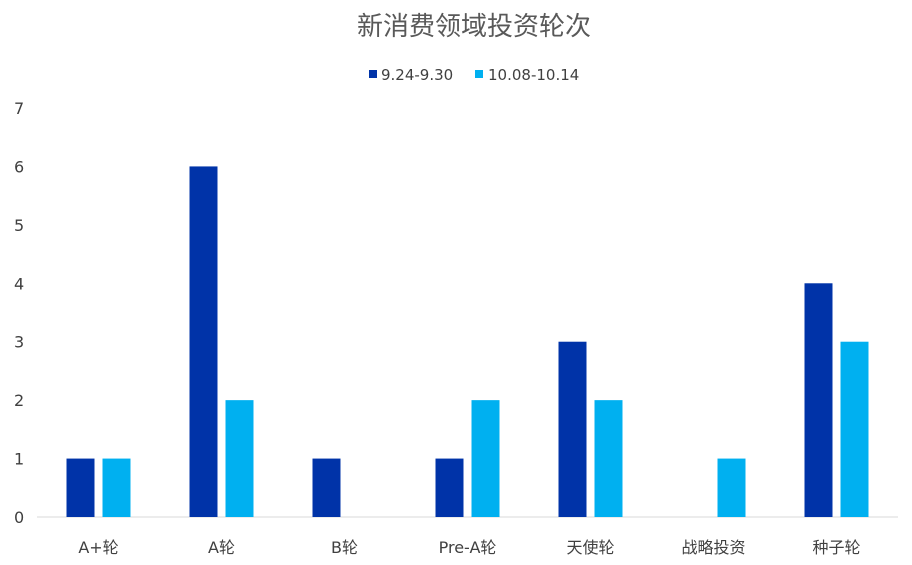  I want to click on legend: 9.24-9.30 10.08-10.14, so click(474, 75).